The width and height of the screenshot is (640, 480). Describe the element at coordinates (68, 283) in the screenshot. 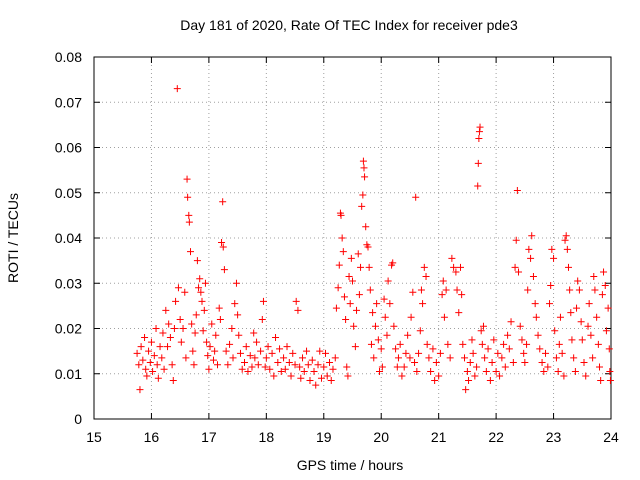

I see `y-tick-label: 0.03` at that location.